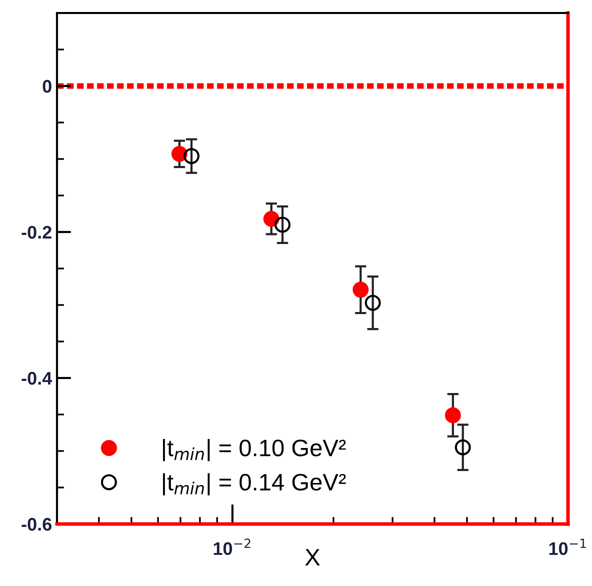  I want to click on x-axis-title: X, so click(312, 557).